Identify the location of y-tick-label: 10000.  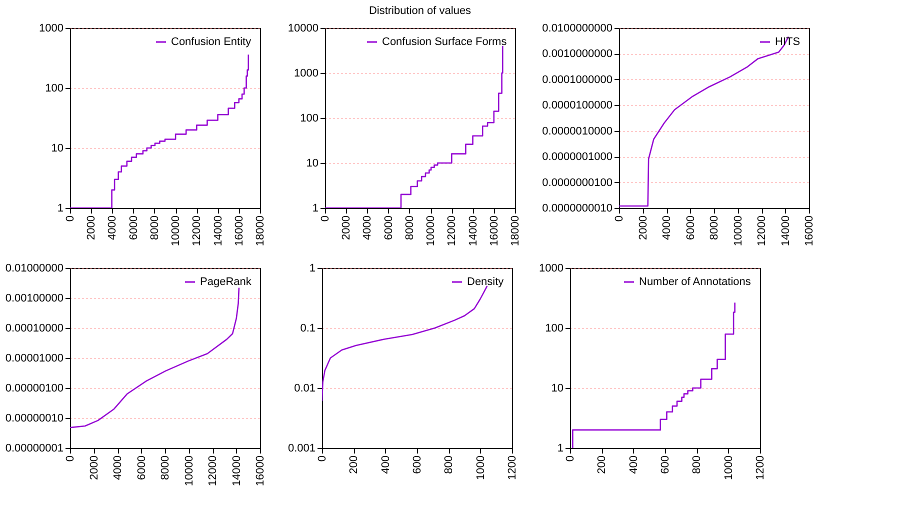
(303, 28).